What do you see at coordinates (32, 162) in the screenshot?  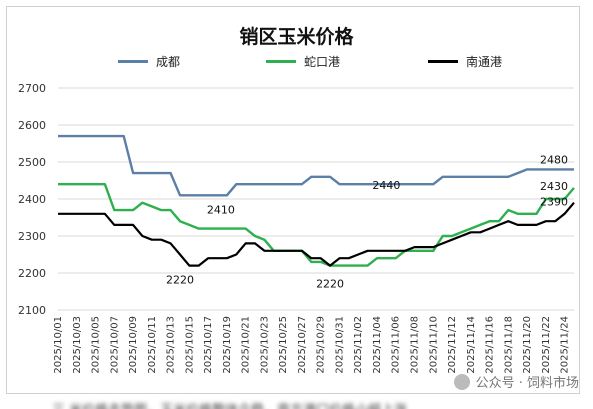 I see `y-tick-label: 2500` at bounding box center [32, 162].